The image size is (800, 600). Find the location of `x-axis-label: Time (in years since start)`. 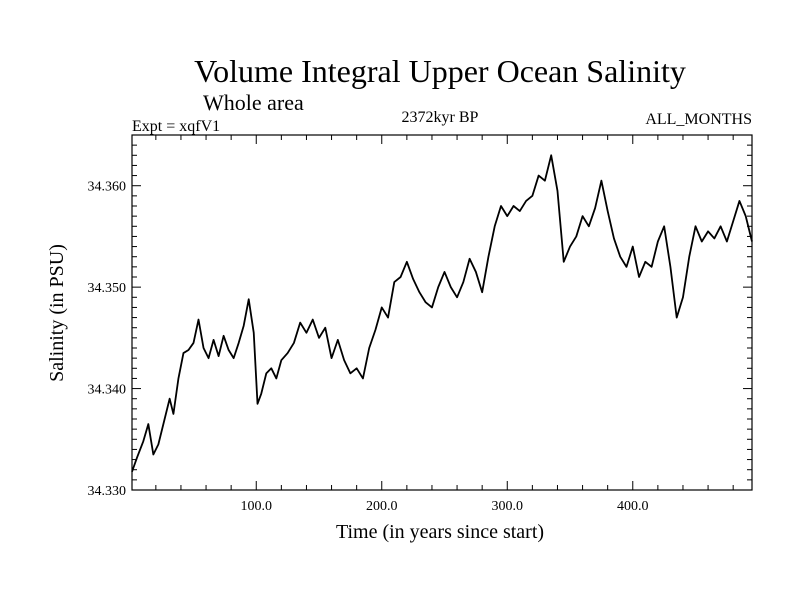

x-axis-label: Time (in years since start) is located at coordinates (440, 532).